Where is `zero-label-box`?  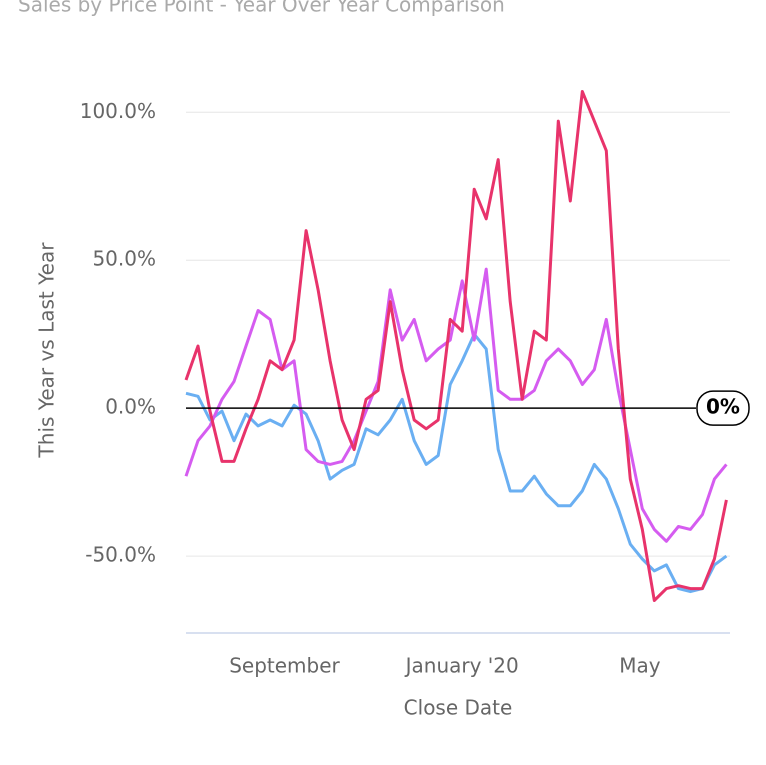 zero-label-box is located at coordinates (723, 408).